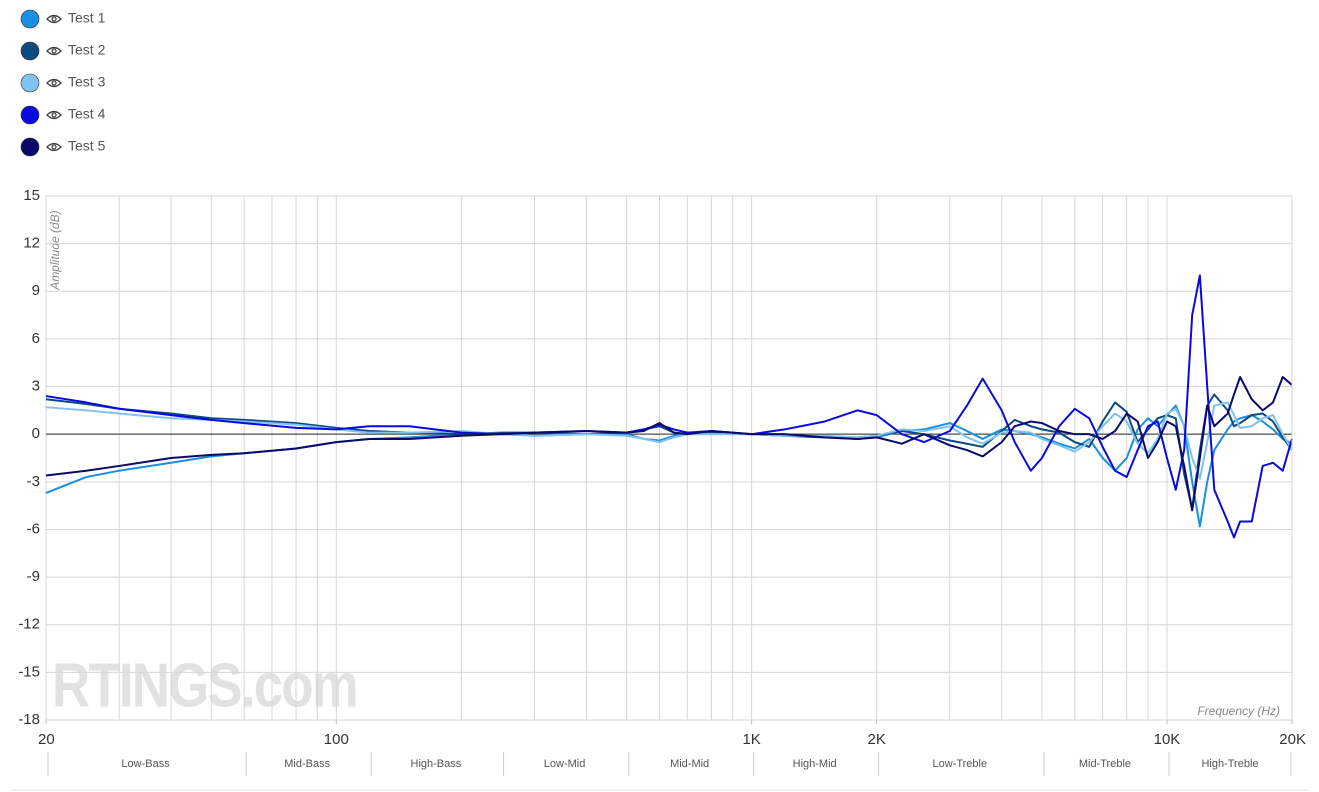 The width and height of the screenshot is (1319, 792). Describe the element at coordinates (63, 115) in the screenshot. I see `legend-item: Test 4` at that location.